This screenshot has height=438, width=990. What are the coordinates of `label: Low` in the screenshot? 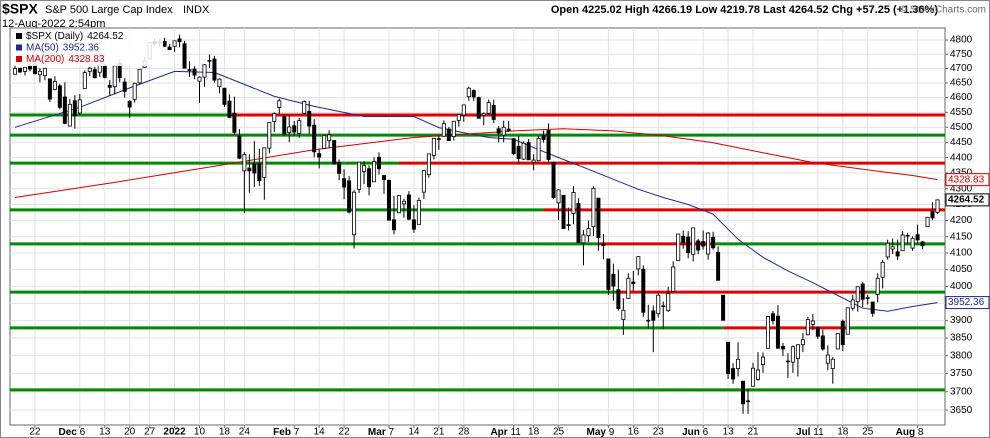 It's located at (706, 10).